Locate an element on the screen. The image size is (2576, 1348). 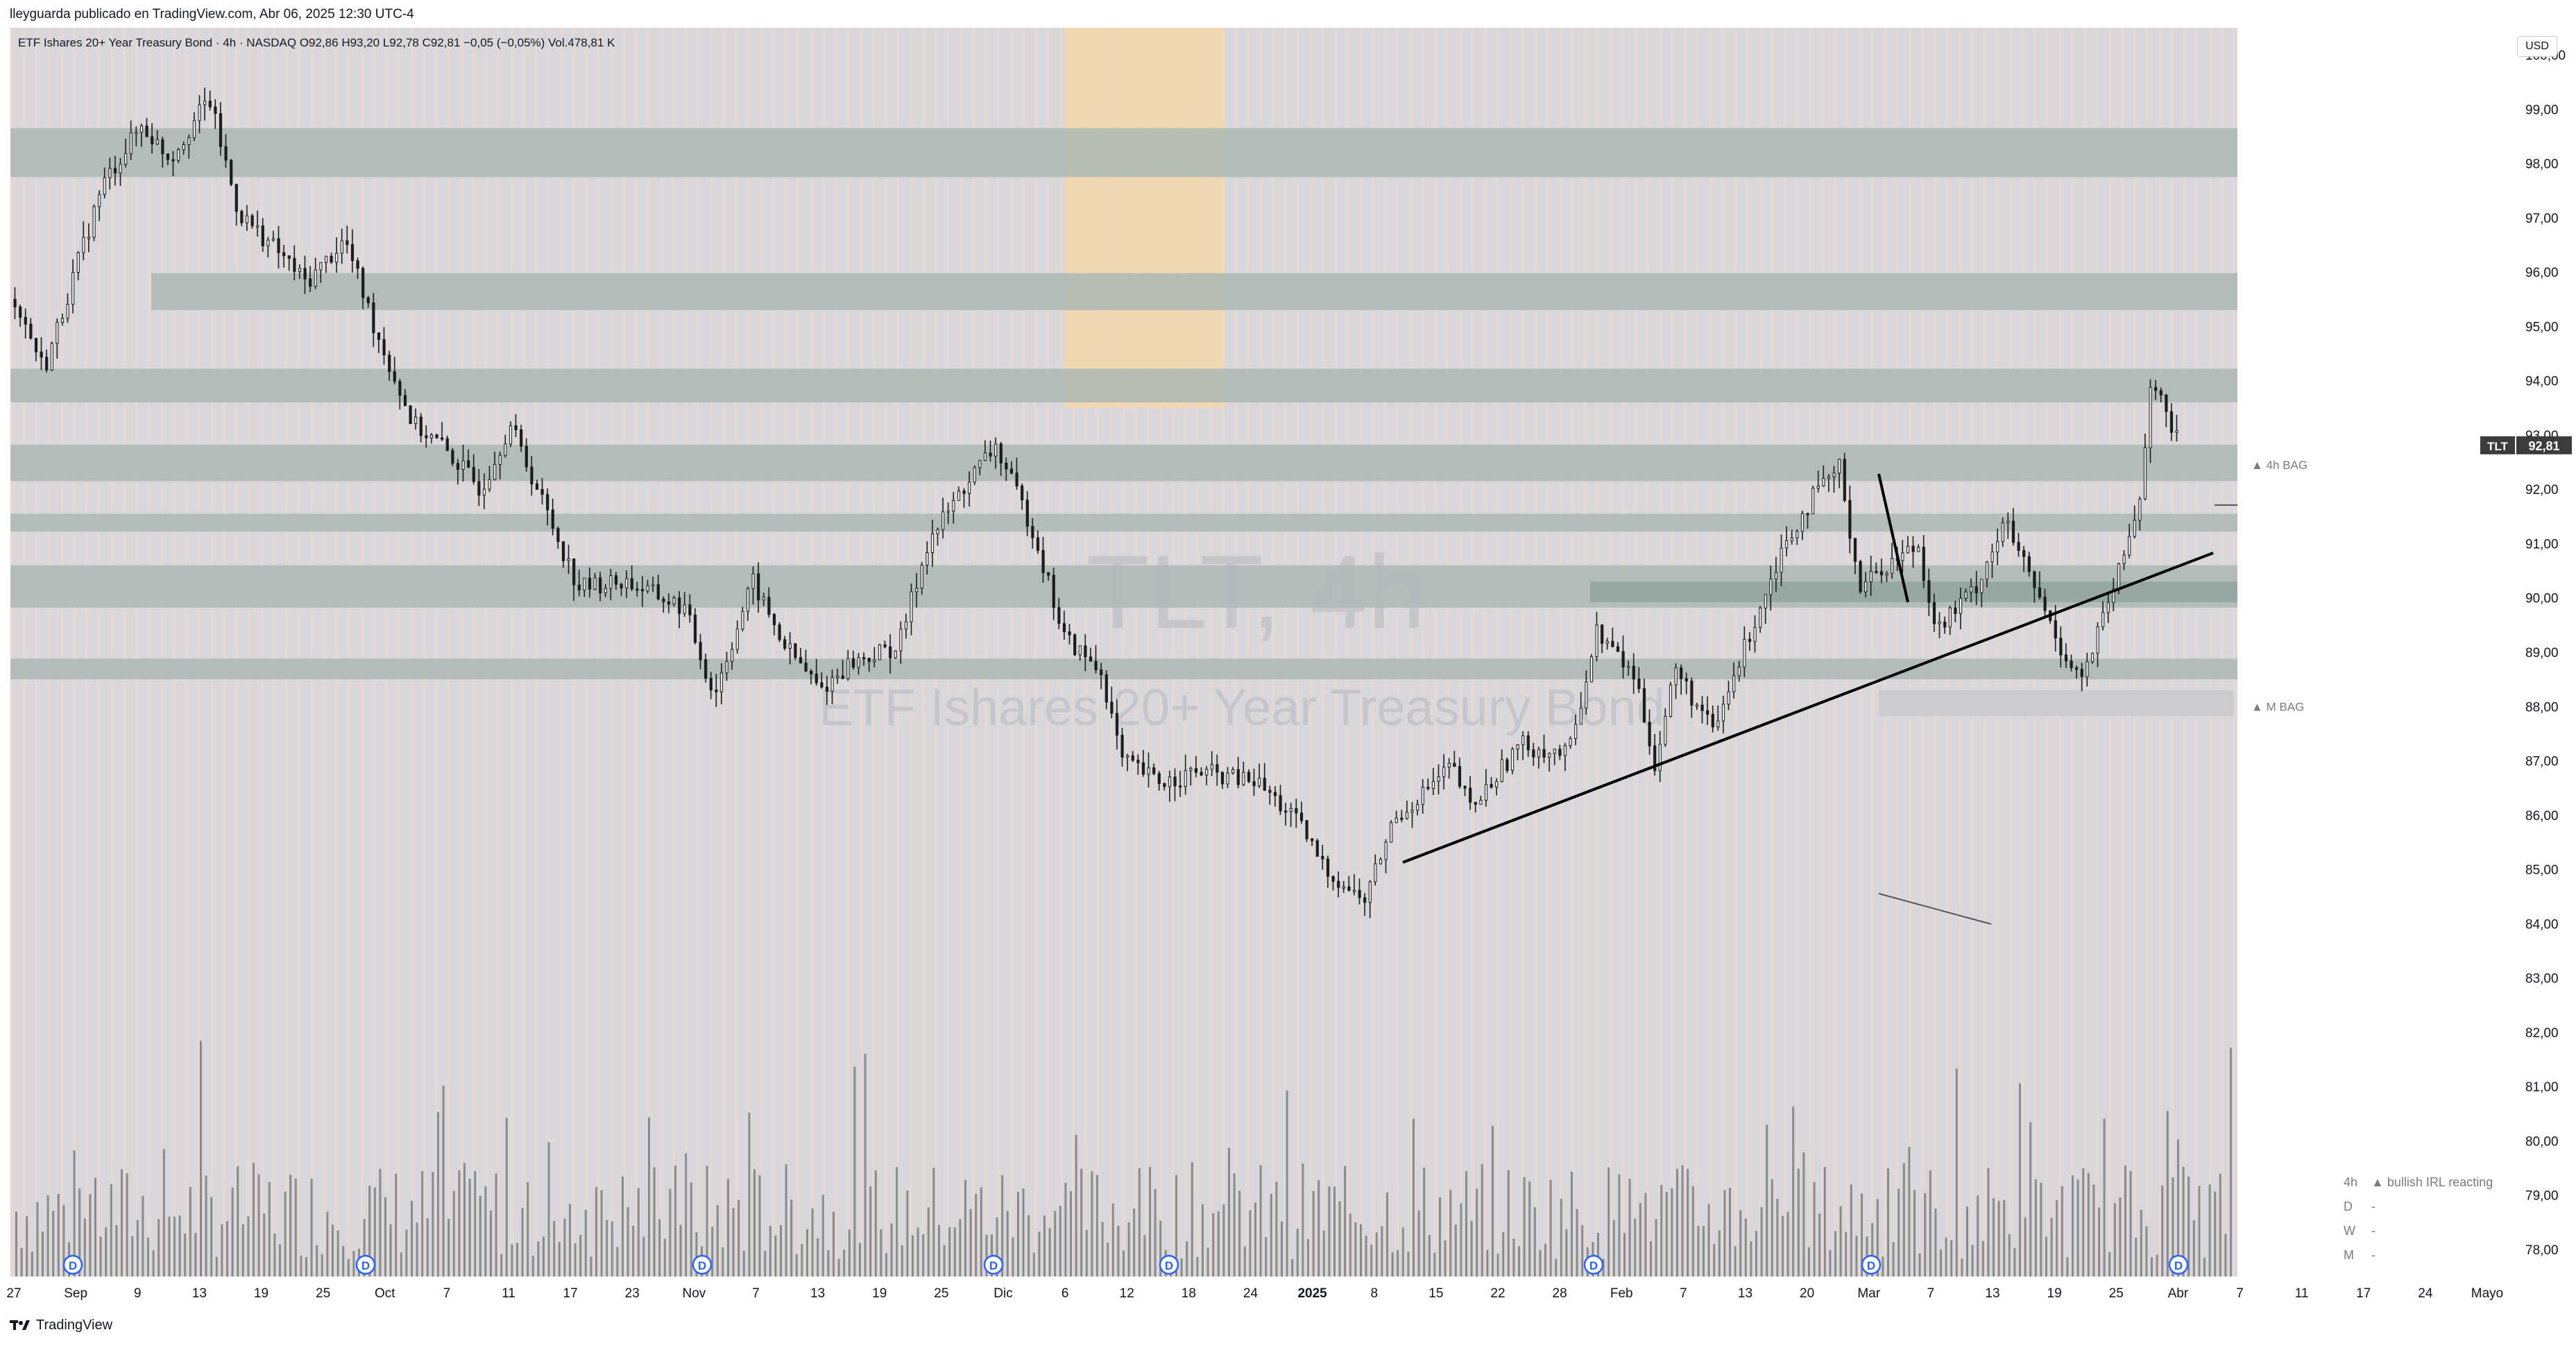
dividend-marker-circle is located at coordinates (365, 1264).